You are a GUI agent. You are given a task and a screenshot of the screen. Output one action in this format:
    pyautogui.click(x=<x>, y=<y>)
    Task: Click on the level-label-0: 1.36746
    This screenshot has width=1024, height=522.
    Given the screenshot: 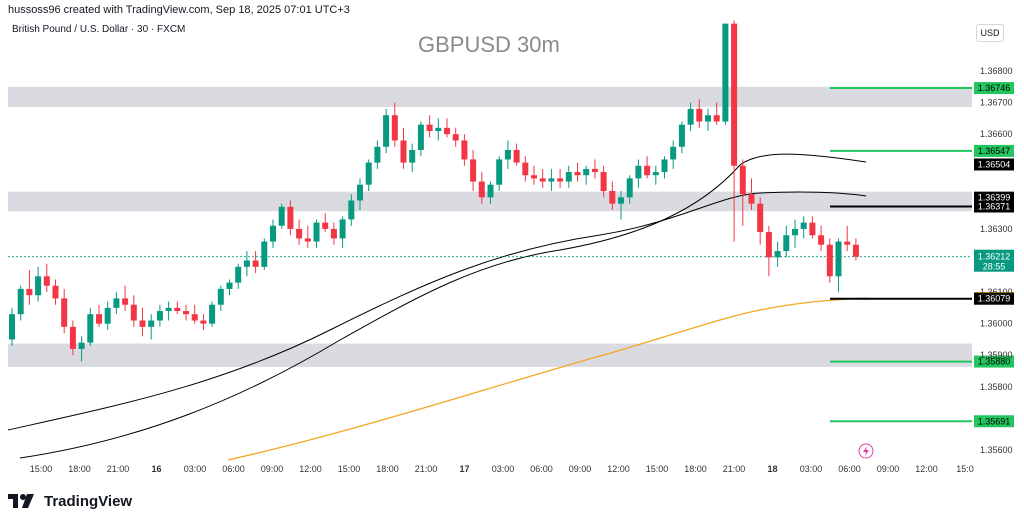 What is the action you would take?
    pyautogui.click(x=994, y=88)
    